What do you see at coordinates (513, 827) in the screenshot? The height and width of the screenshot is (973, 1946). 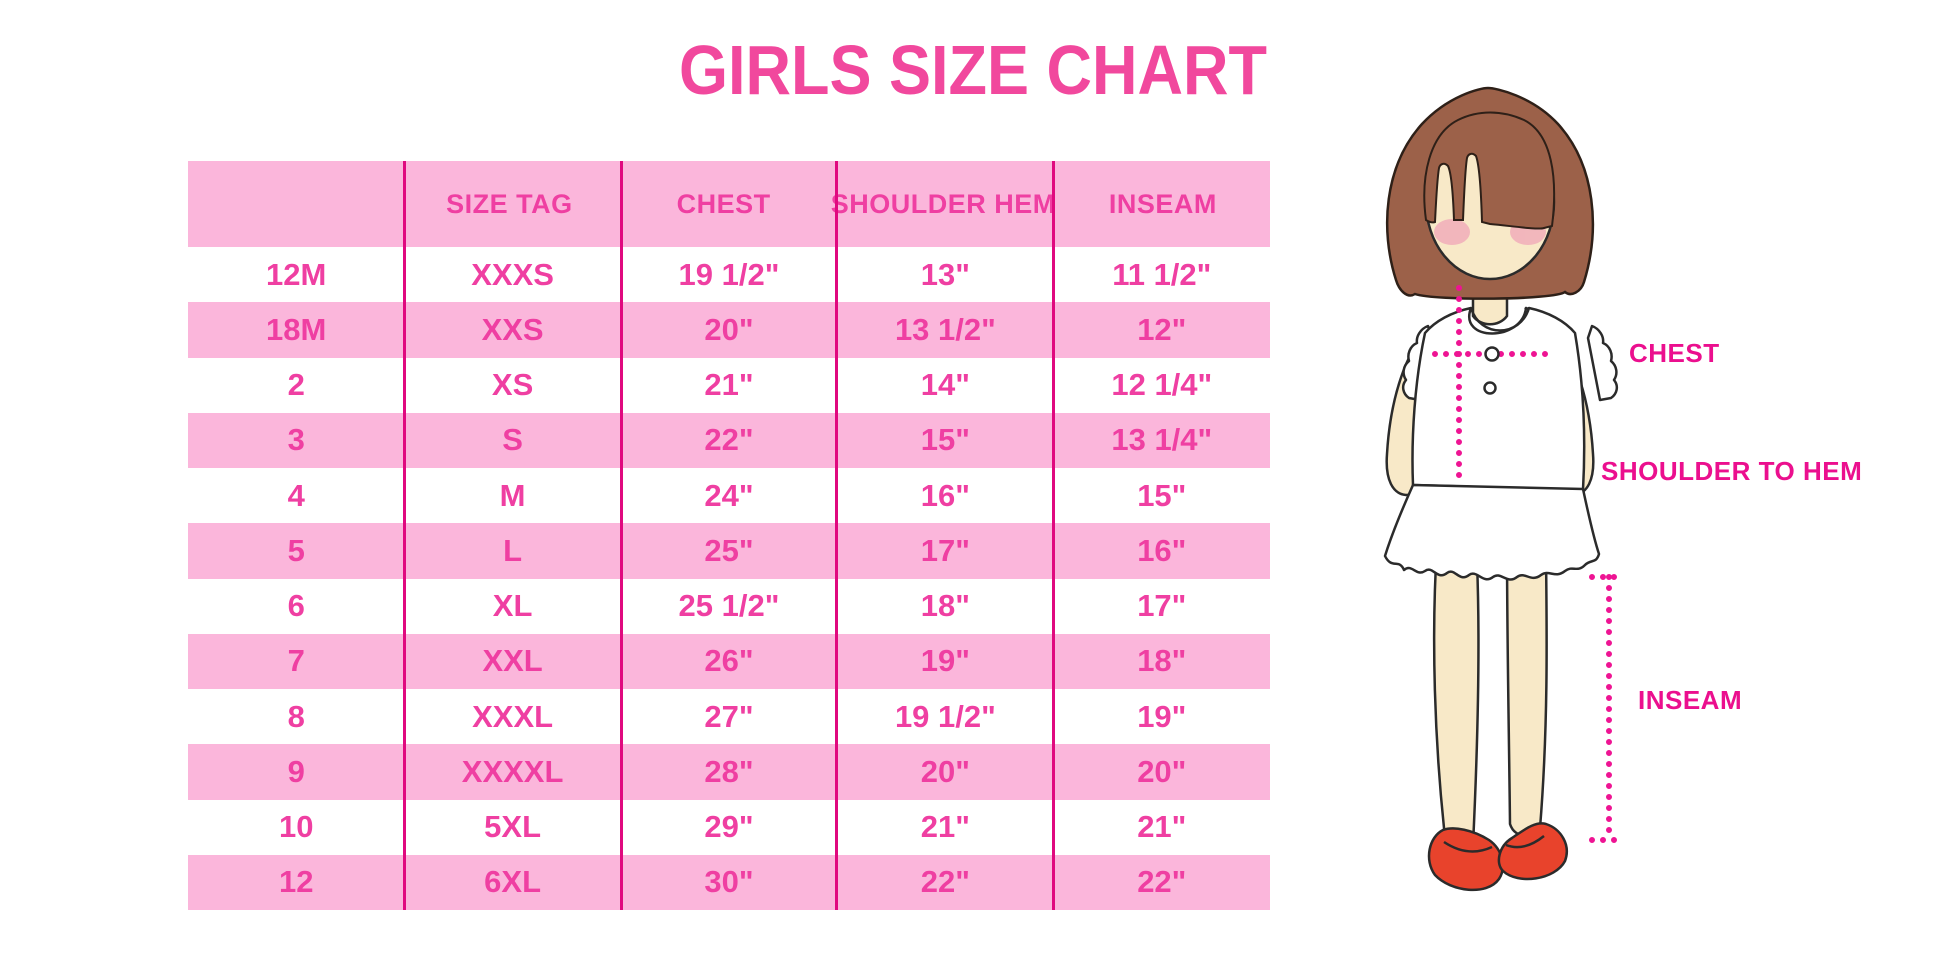 I see `table-cell: 5XL` at bounding box center [513, 827].